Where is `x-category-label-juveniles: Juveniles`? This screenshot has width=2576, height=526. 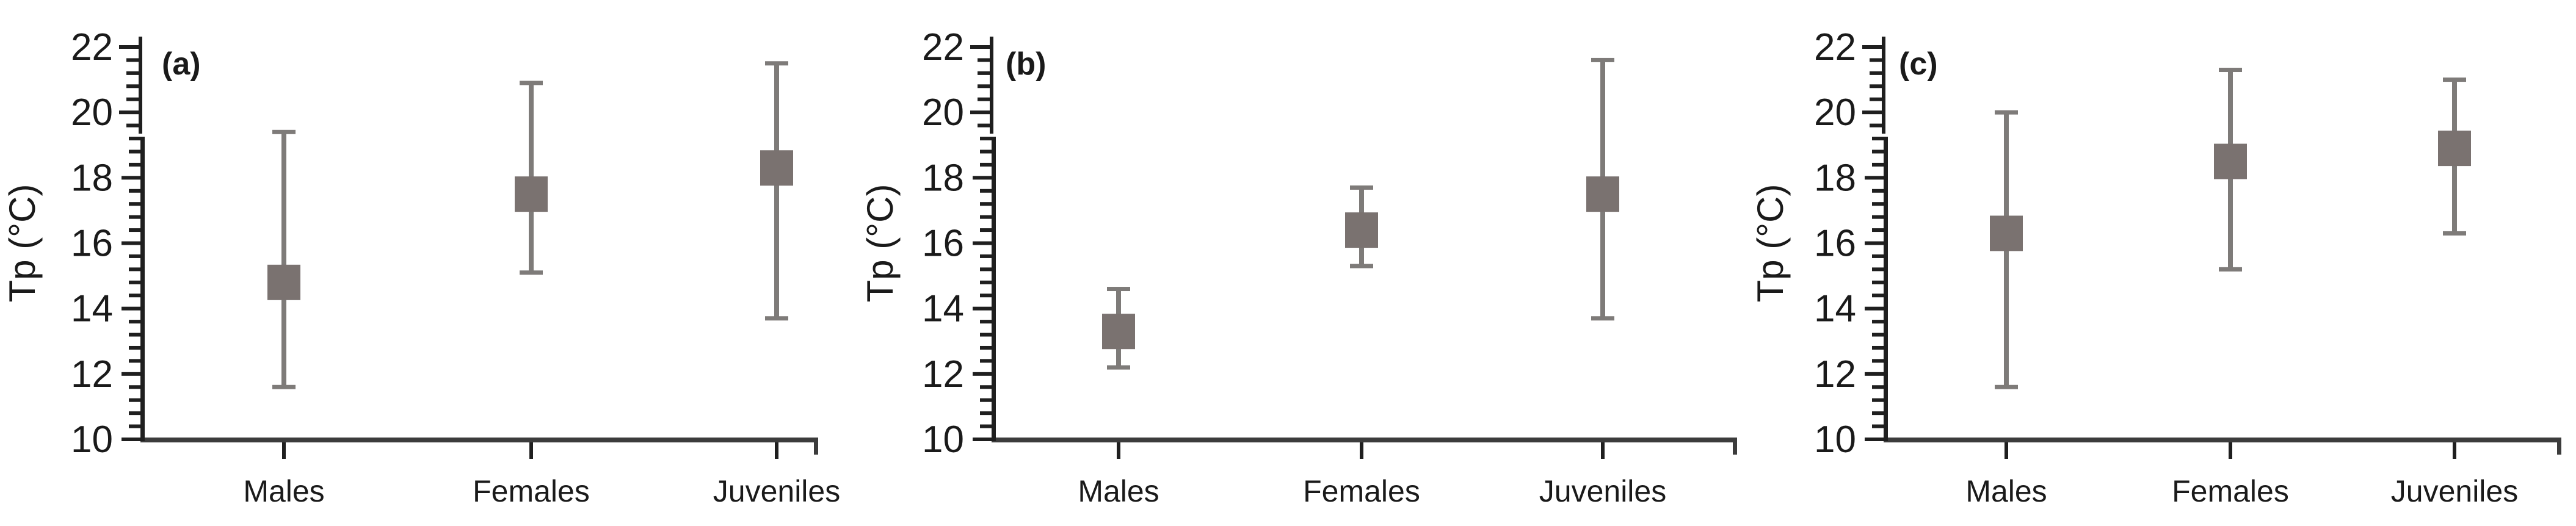 x-category-label-juveniles: Juveniles is located at coordinates (776, 491).